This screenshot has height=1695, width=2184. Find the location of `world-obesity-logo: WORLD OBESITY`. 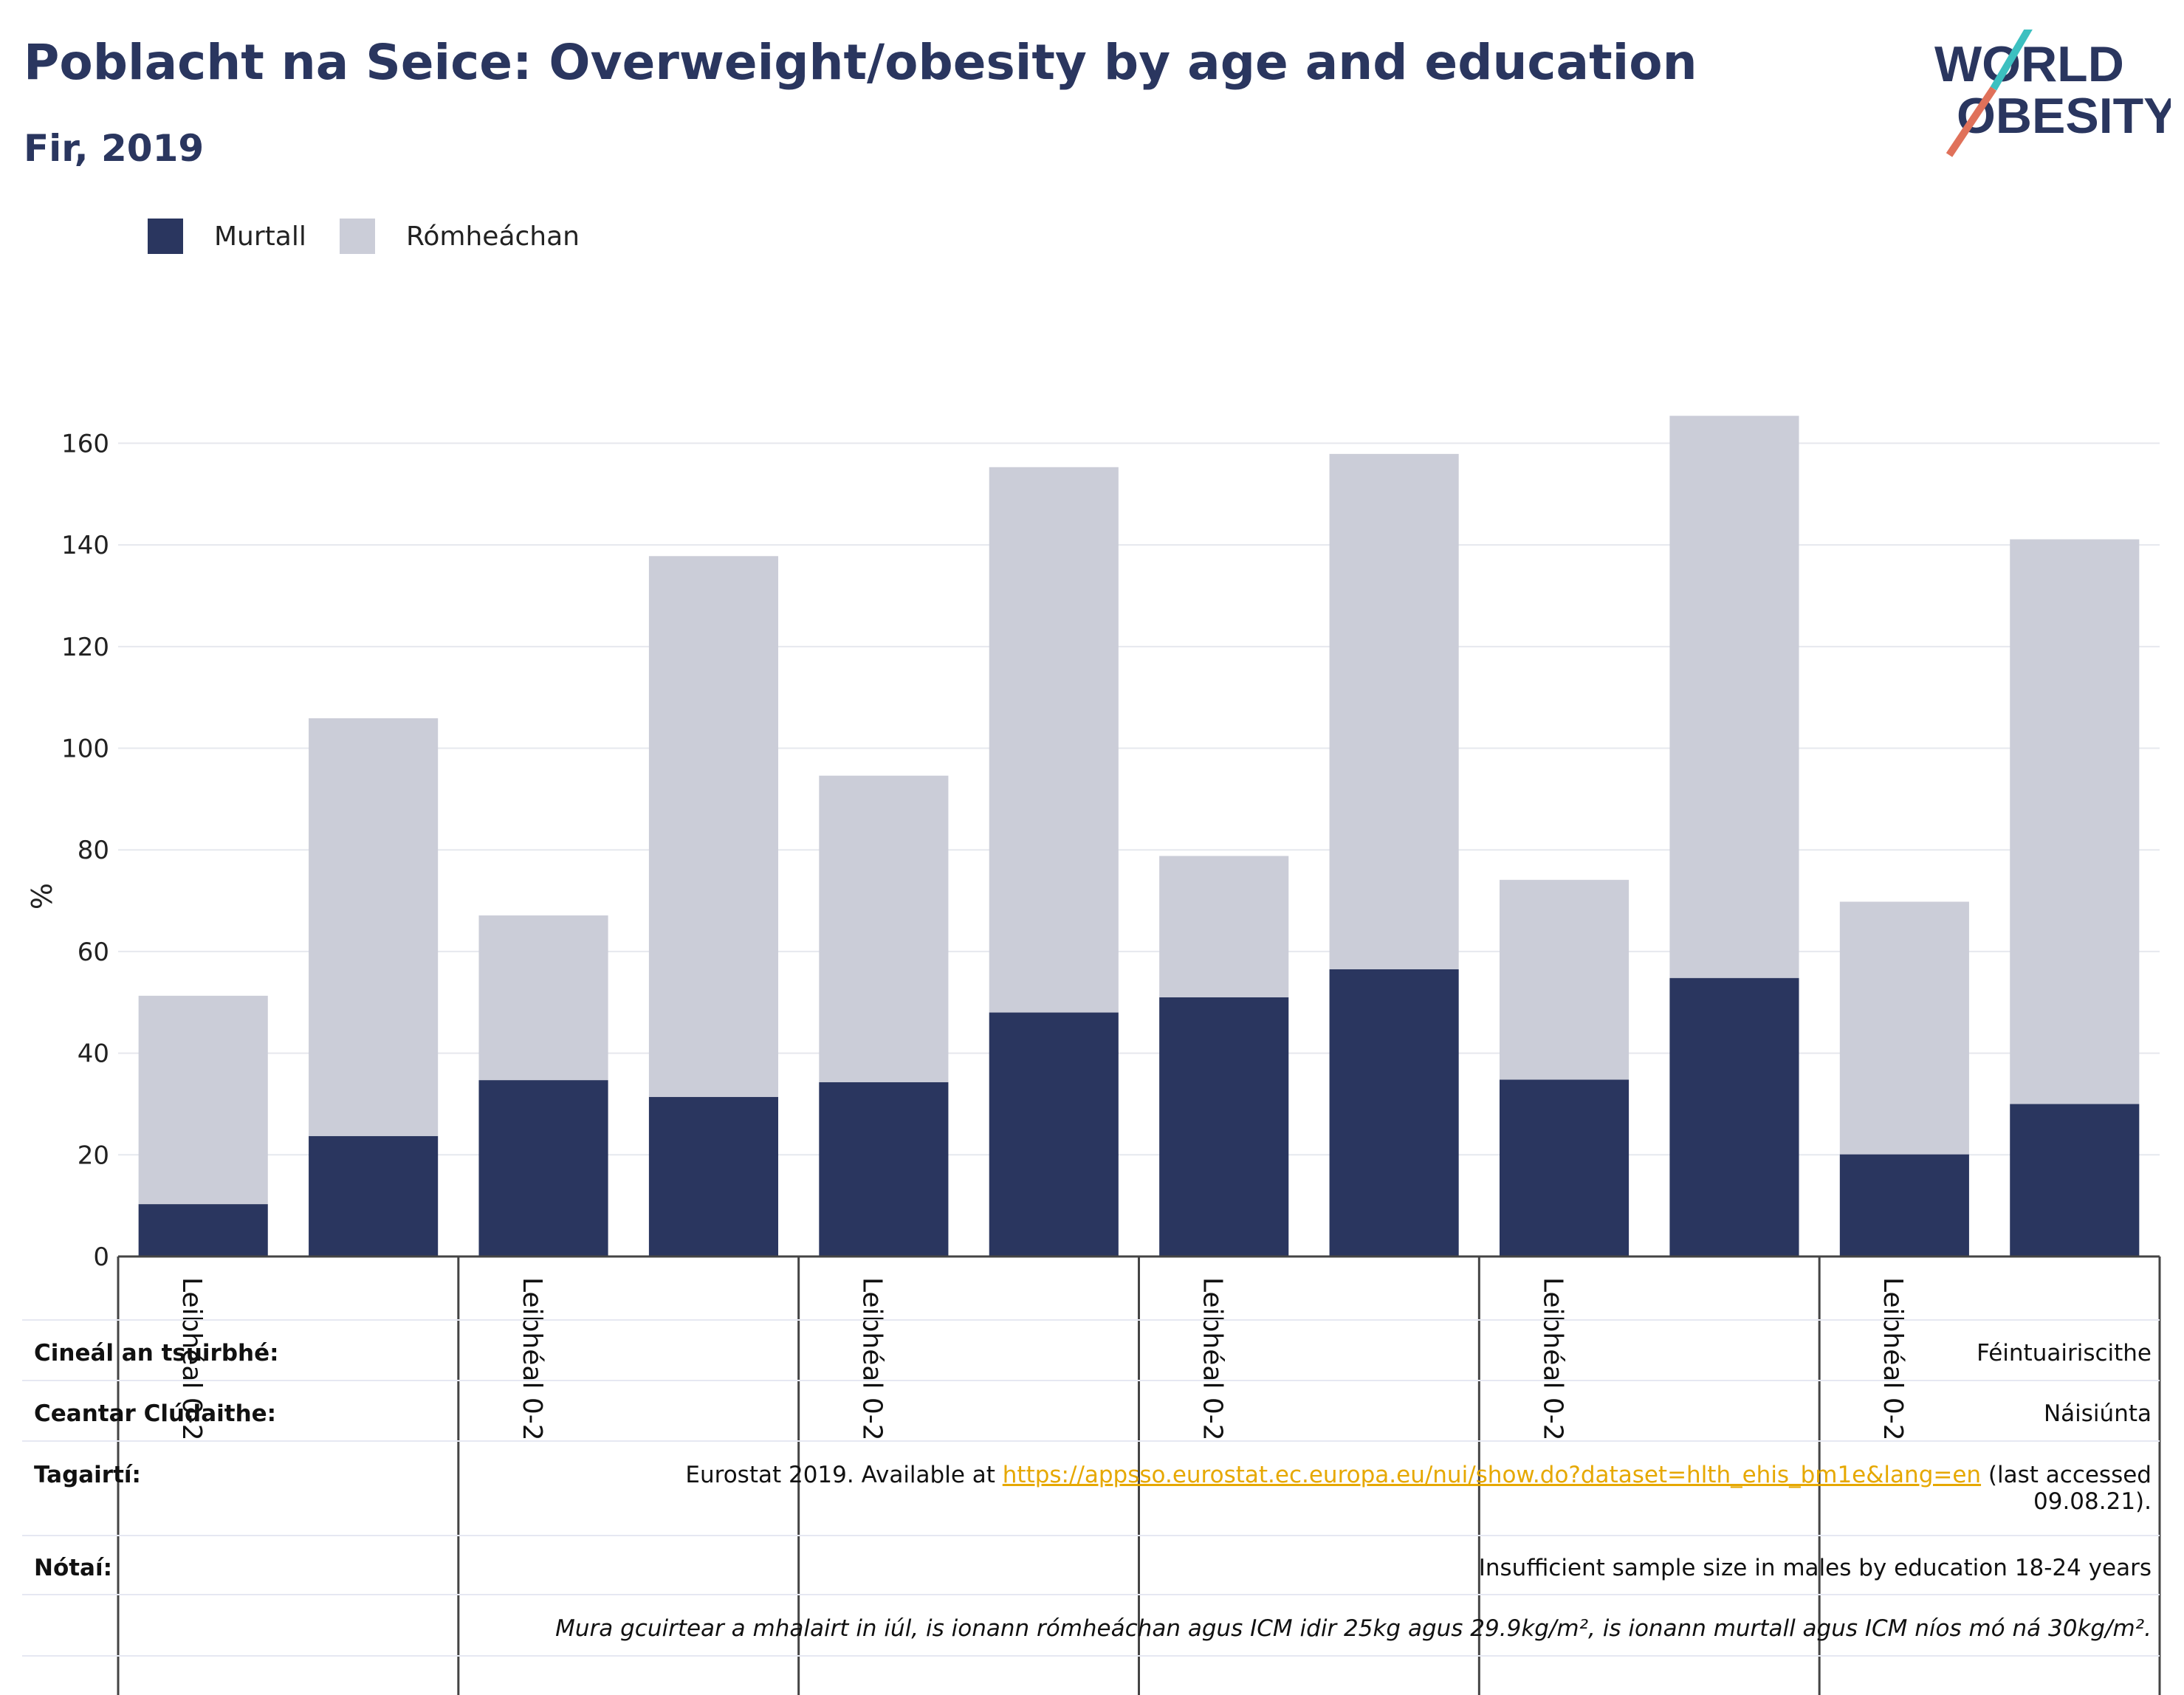

world-obesity-logo: WORLD OBESITY is located at coordinates (2052, 93).